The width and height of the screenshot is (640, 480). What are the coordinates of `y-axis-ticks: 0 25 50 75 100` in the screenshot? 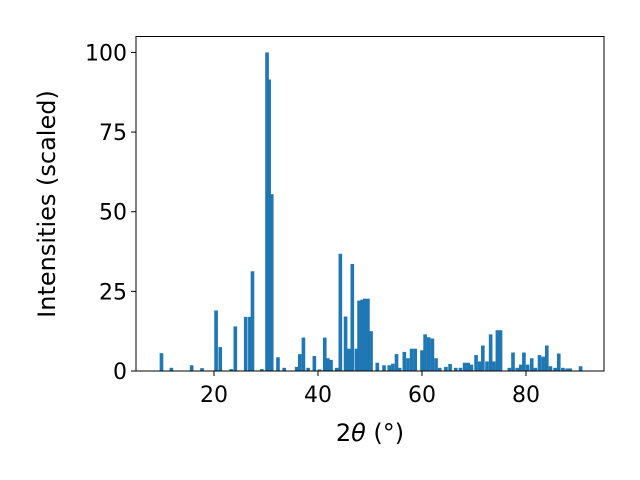 It's located at (110, 213).